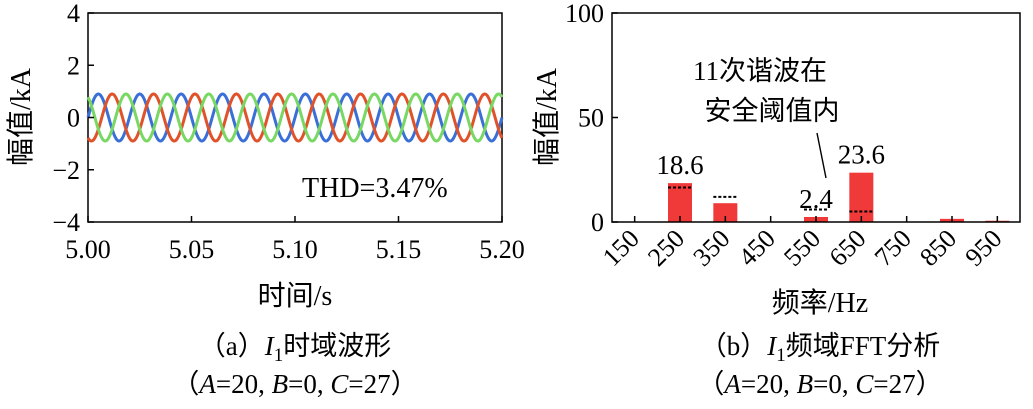 Image resolution: width=1033 pixels, height=409 pixels. What do you see at coordinates (375, 188) in the screenshot?
I see `thd-annotation: THD=3.47%` at bounding box center [375, 188].